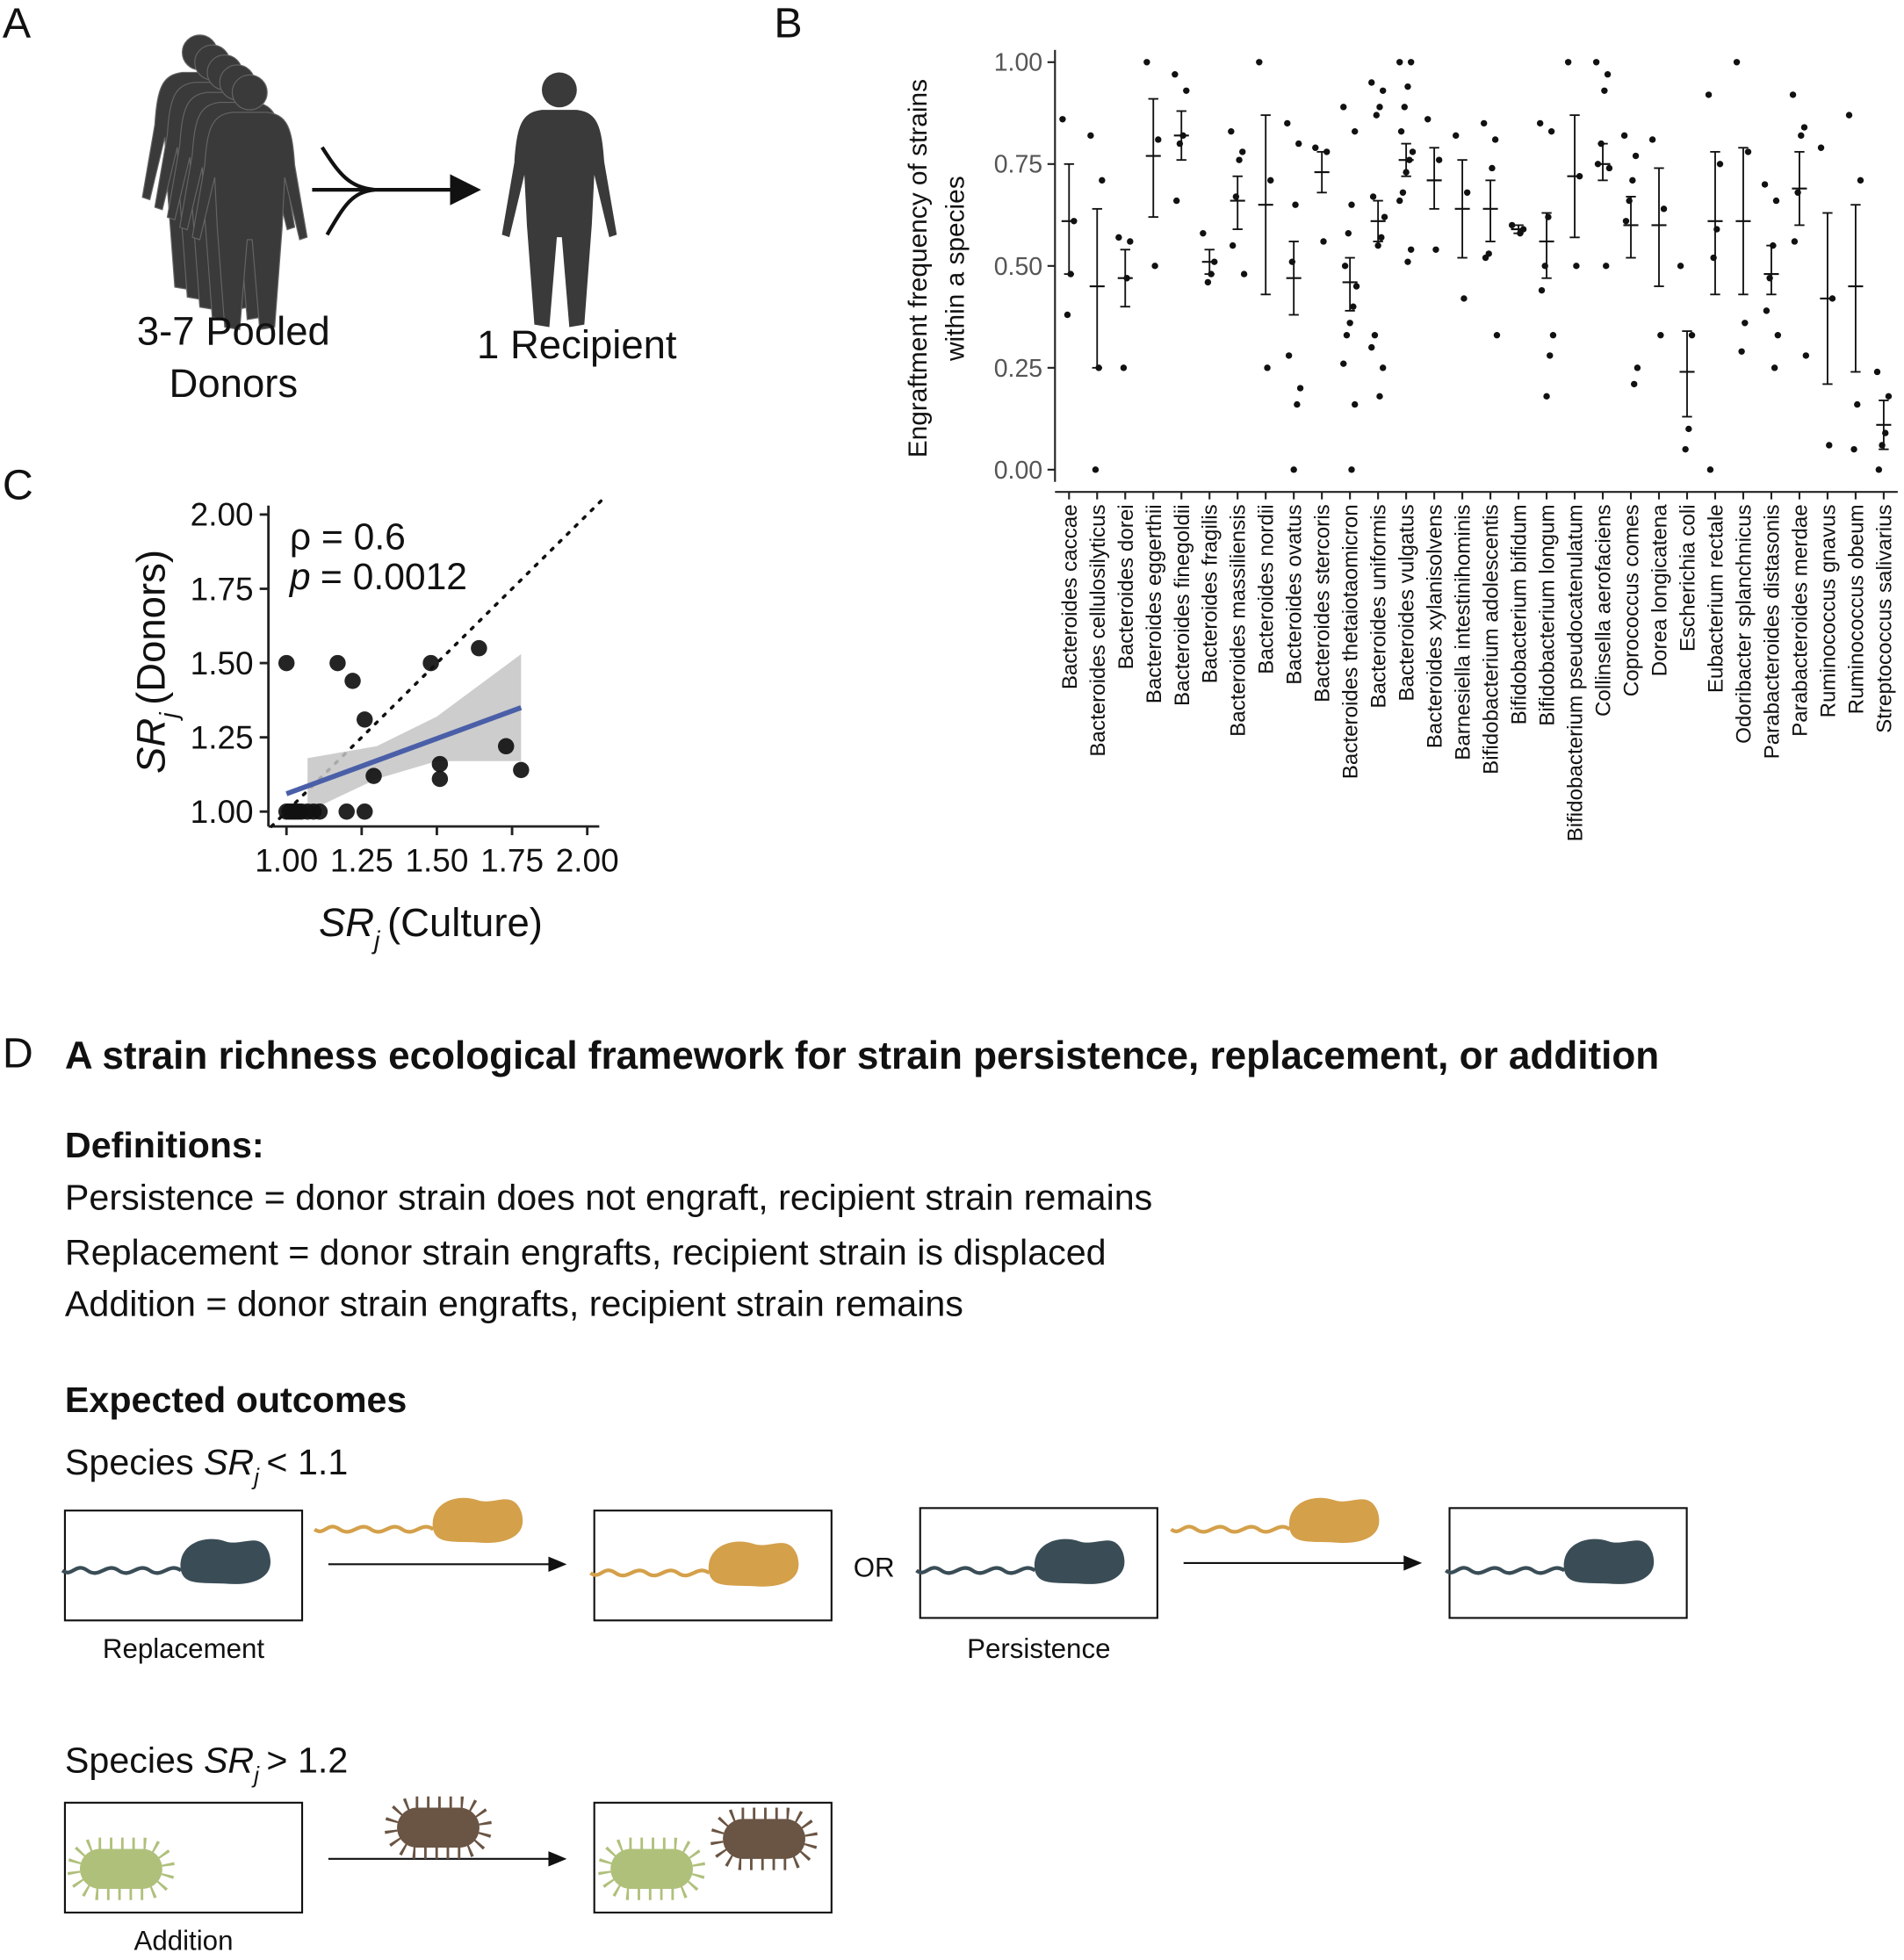 This screenshot has width=1904, height=1960. Describe the element at coordinates (1295, 594) in the screenshot. I see `x-tick-label: Bacteroides ovatus` at that location.